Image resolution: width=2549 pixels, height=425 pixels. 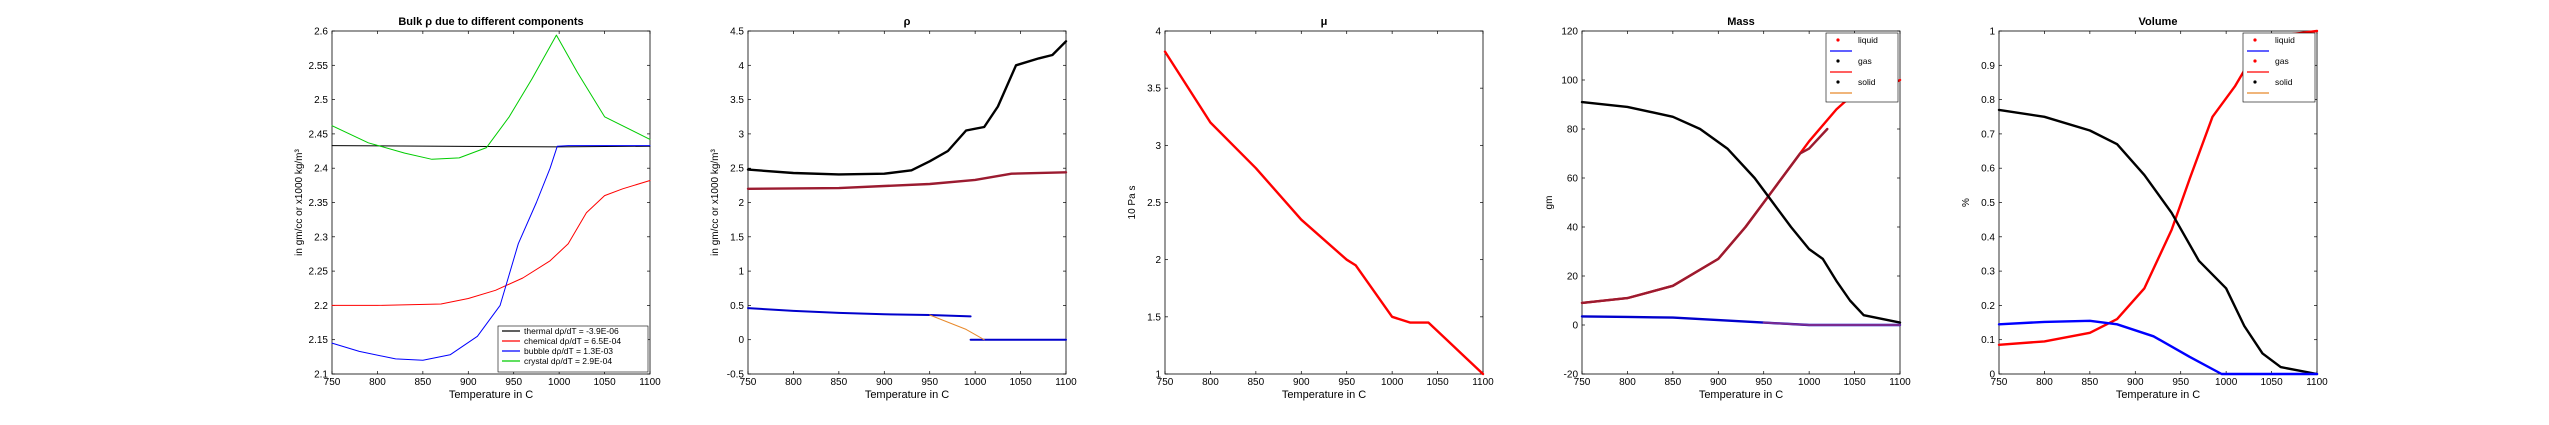 What do you see at coordinates (1573, 179) in the screenshot?
I see `y-tick-label: 60` at bounding box center [1573, 179].